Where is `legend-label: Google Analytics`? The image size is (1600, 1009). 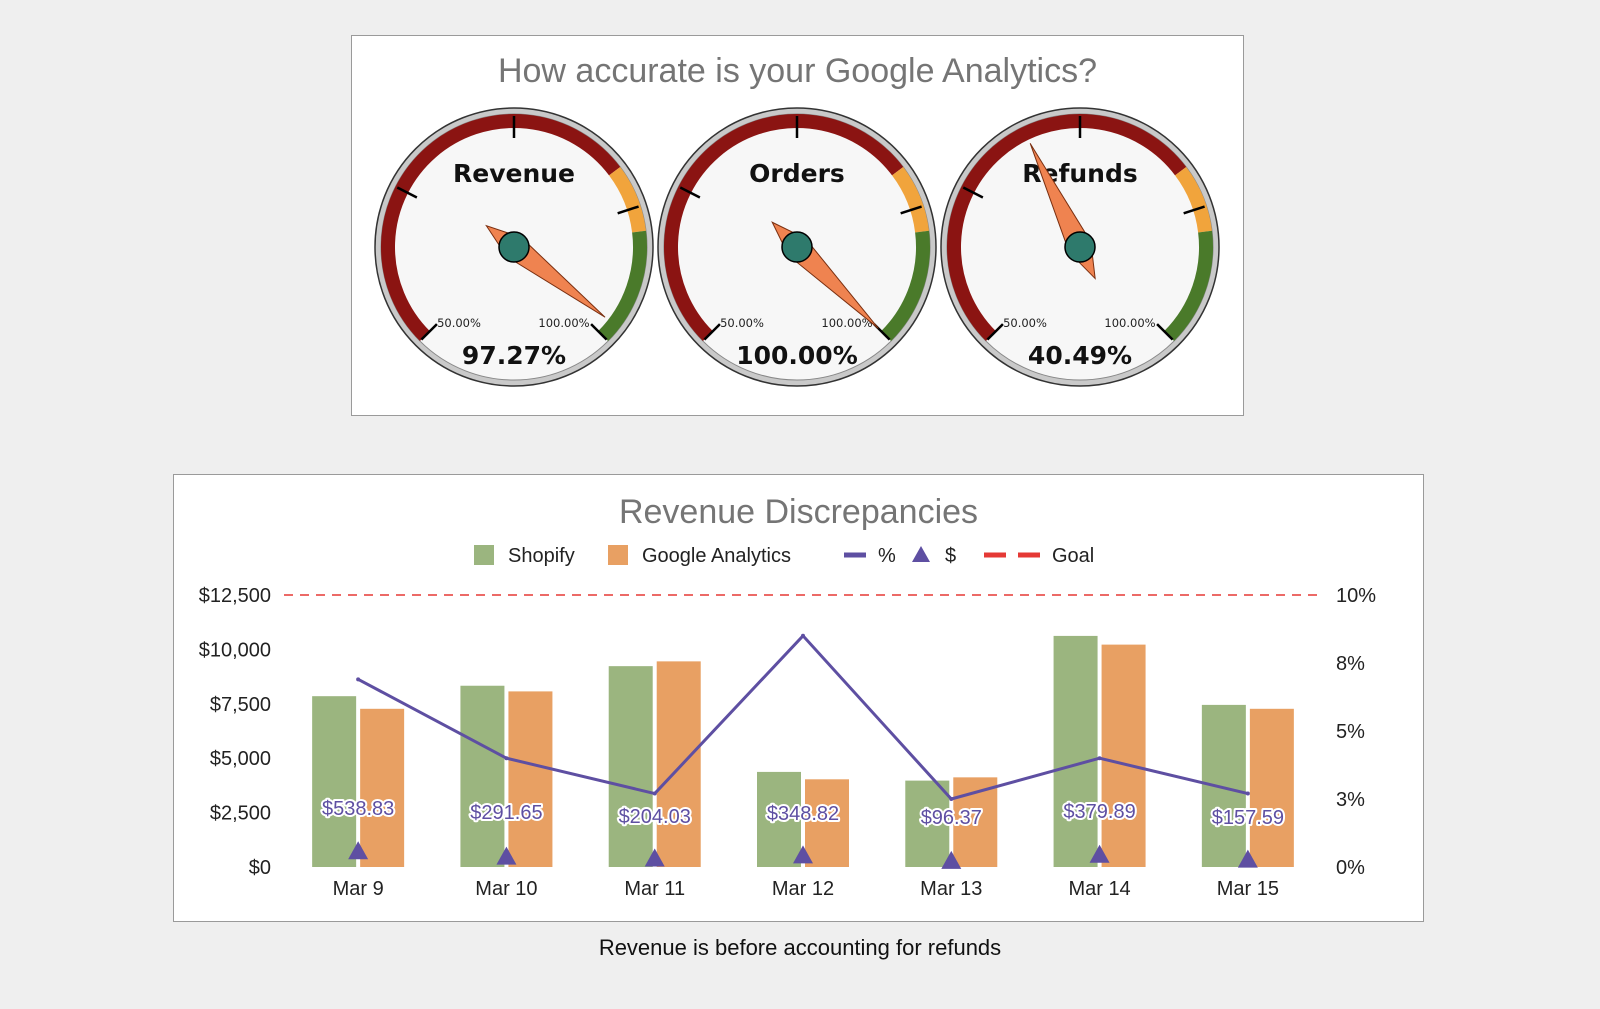
legend-label: Google Analytics is located at coordinates (716, 556).